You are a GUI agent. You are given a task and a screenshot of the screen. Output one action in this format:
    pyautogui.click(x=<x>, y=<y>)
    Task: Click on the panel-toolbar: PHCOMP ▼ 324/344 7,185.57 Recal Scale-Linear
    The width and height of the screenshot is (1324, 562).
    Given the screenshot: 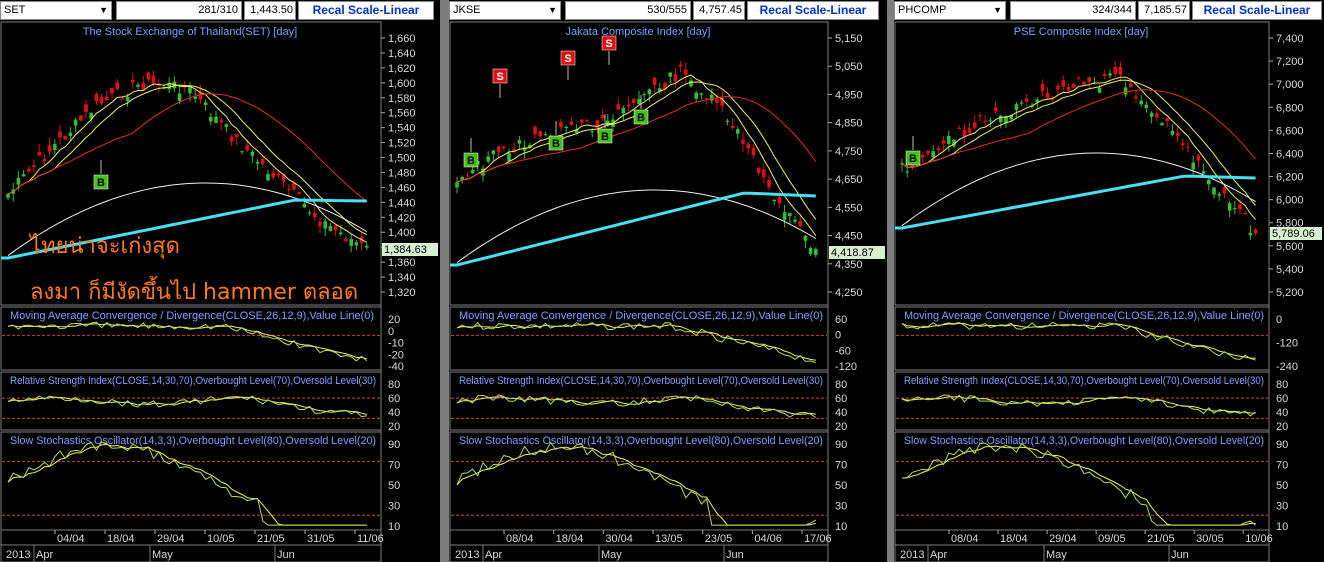 What is the action you would take?
    pyautogui.click(x=1109, y=11)
    